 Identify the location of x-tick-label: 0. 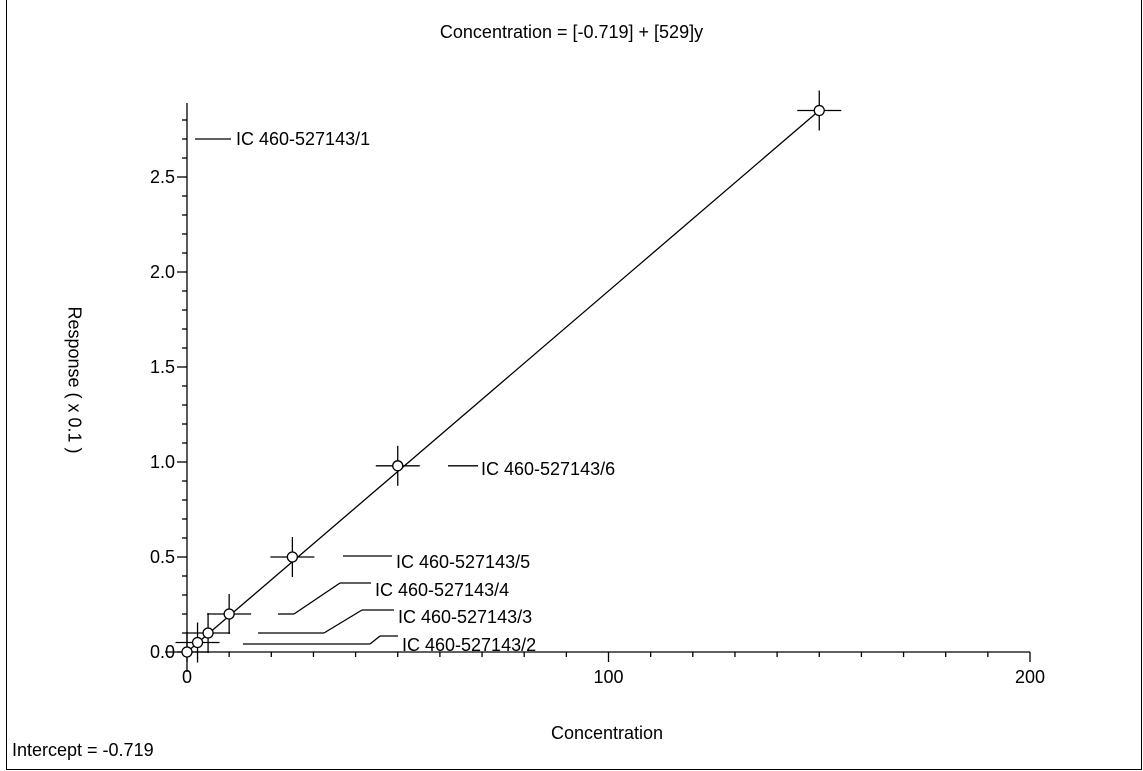
(187, 677).